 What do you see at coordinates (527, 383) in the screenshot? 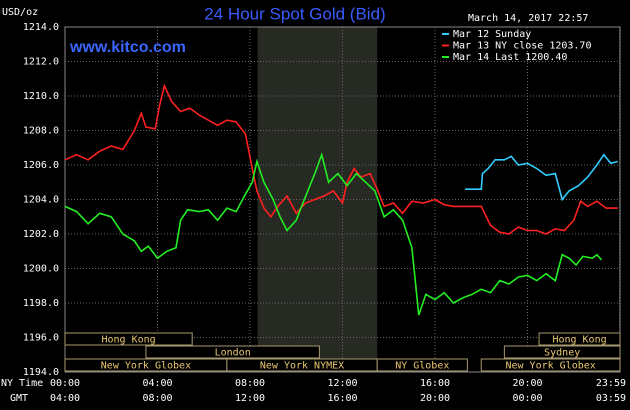
I see `x-tick-label: 20:00` at bounding box center [527, 383].